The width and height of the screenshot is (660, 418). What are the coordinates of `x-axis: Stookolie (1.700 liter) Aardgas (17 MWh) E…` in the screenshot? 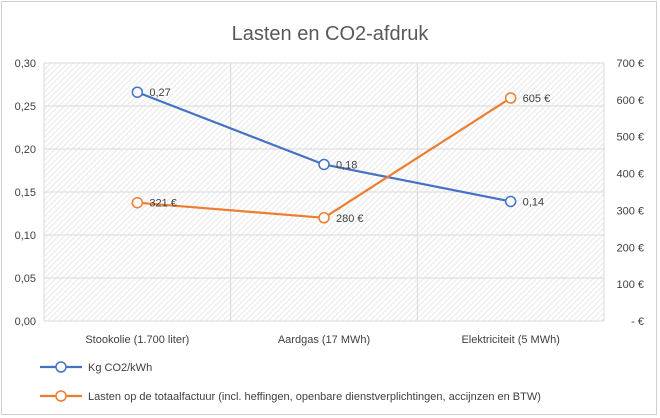 It's located at (322, 340).